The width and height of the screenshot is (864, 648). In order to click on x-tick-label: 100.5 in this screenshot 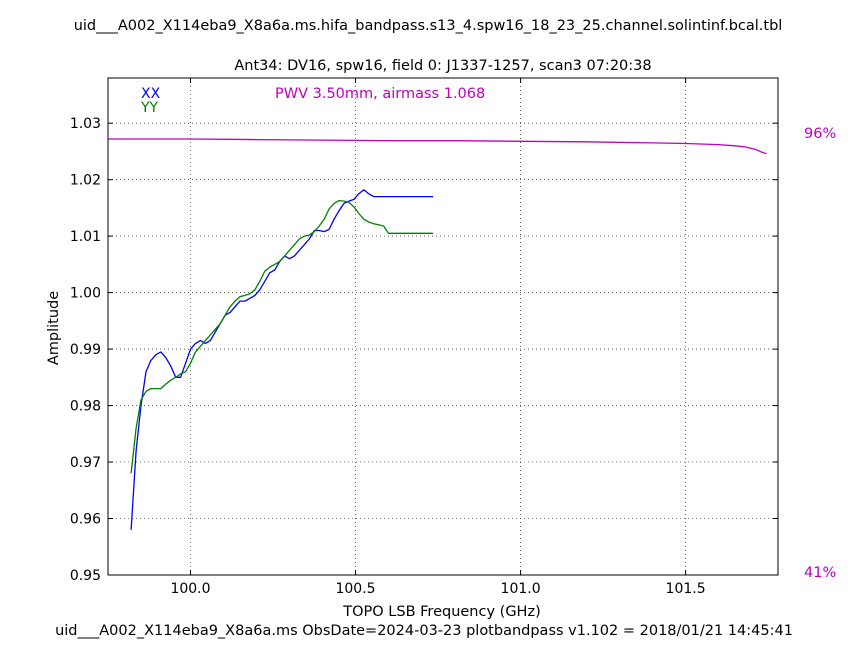, I will do `click(355, 589)`.